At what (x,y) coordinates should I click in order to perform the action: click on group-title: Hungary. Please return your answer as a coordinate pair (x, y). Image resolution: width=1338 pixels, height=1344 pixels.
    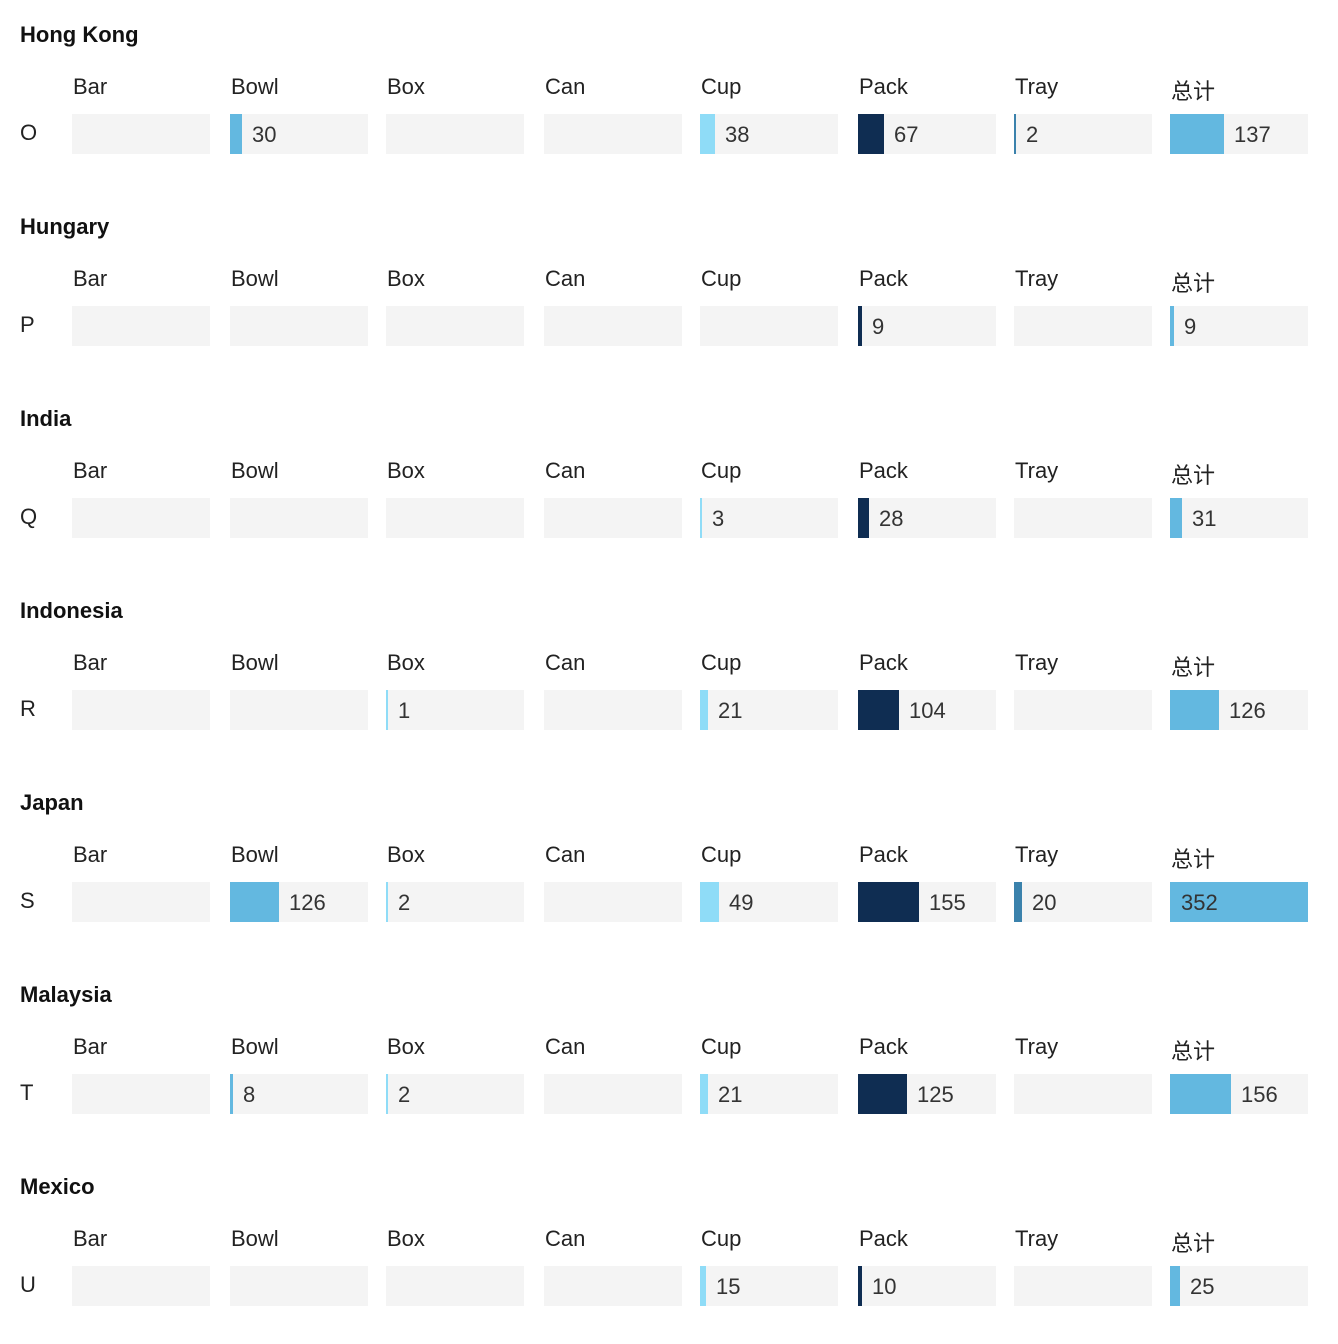
    Looking at the image, I should click on (65, 226).